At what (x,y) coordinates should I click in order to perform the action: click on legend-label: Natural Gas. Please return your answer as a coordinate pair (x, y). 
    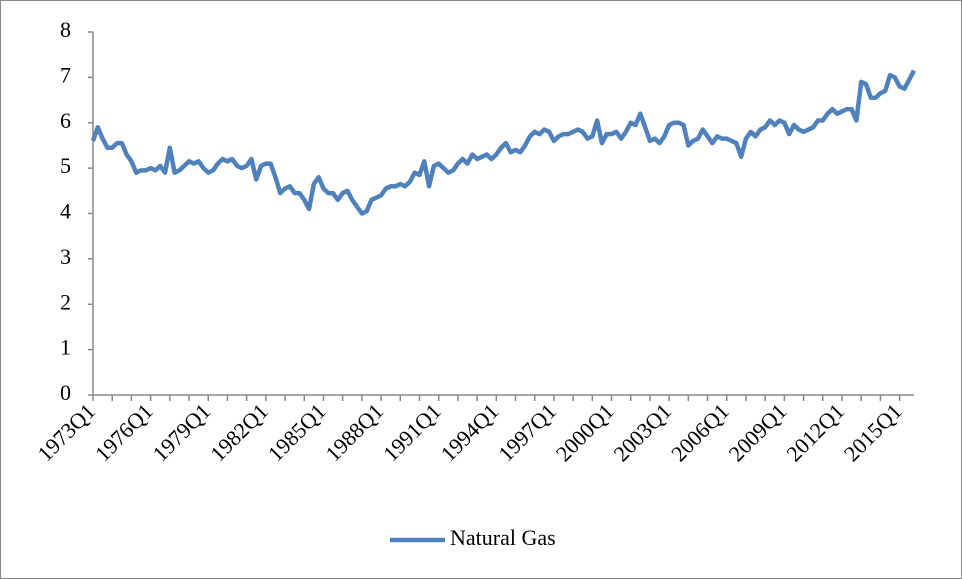
    Looking at the image, I should click on (503, 537).